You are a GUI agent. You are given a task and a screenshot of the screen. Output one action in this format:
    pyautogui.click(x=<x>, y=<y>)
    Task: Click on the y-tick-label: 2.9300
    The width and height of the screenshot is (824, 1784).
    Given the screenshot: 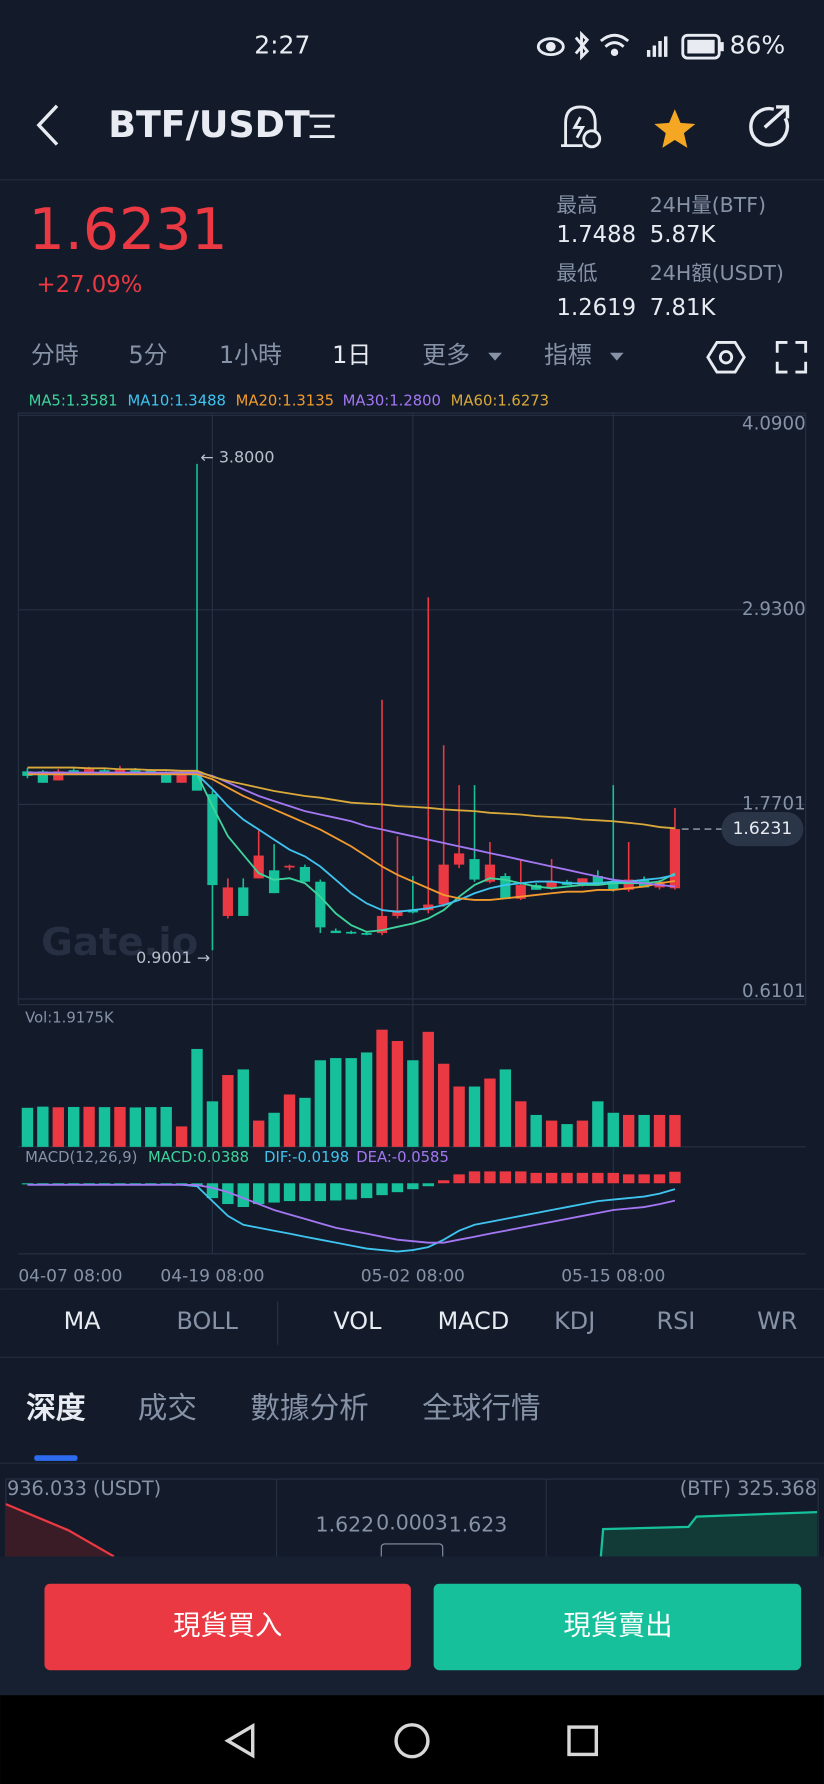 What is the action you would take?
    pyautogui.click(x=774, y=609)
    